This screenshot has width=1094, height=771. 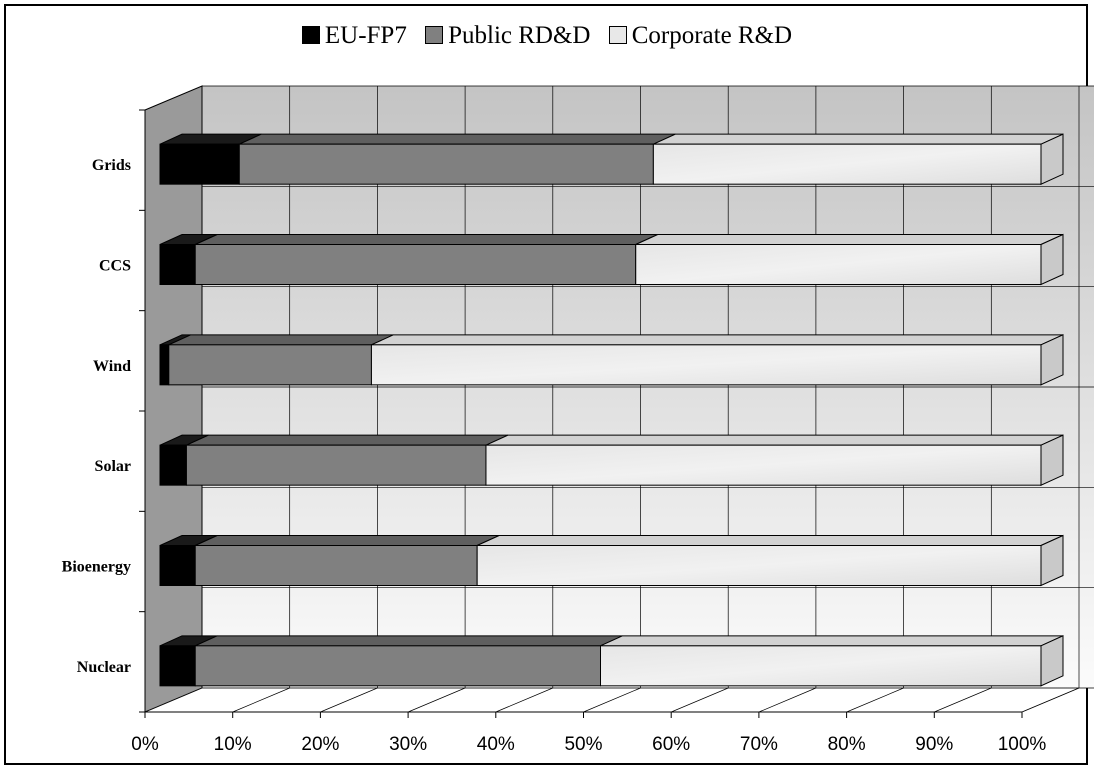 I want to click on bar-group-bioenergy, so click(x=611, y=560).